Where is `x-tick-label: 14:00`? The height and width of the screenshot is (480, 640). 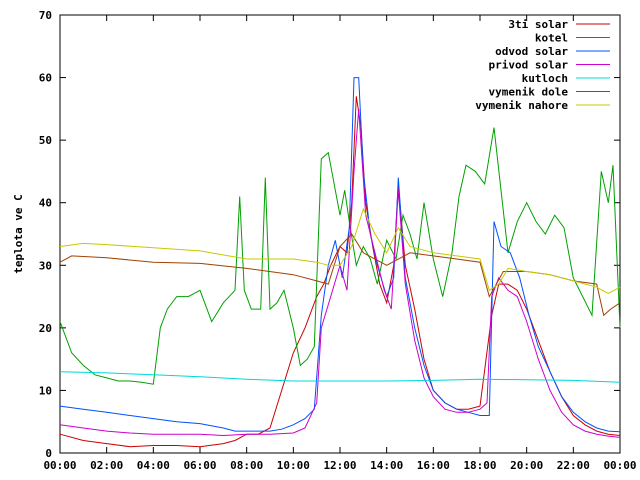
x-tick-label: 14:00 is located at coordinates (386, 465).